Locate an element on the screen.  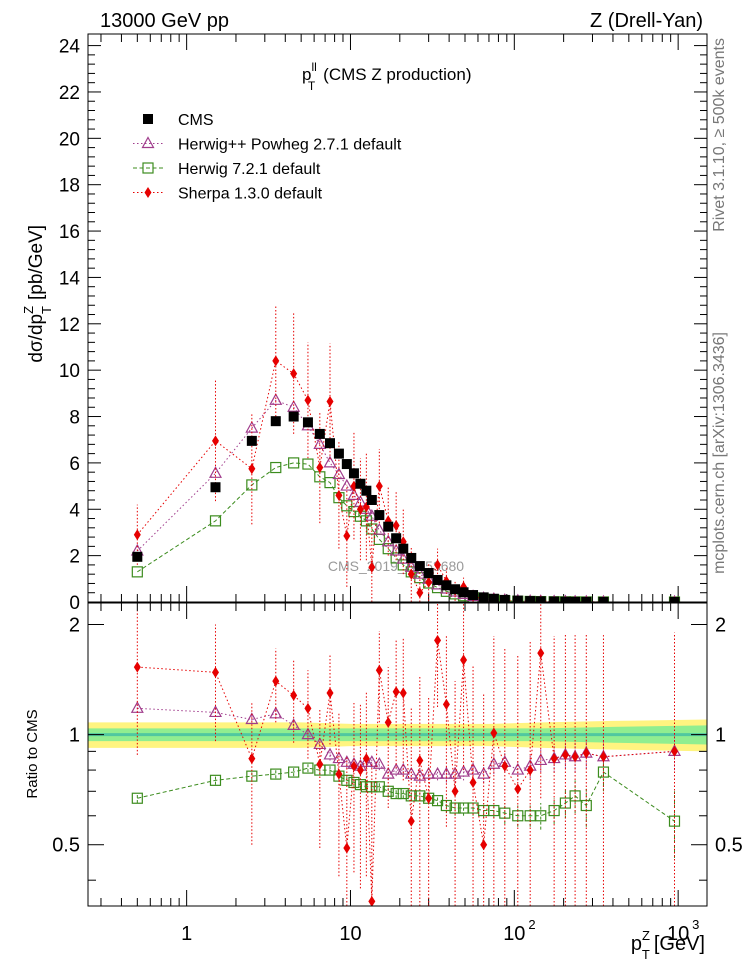
x-axis-label-sup: Z is located at coordinates (646, 935).